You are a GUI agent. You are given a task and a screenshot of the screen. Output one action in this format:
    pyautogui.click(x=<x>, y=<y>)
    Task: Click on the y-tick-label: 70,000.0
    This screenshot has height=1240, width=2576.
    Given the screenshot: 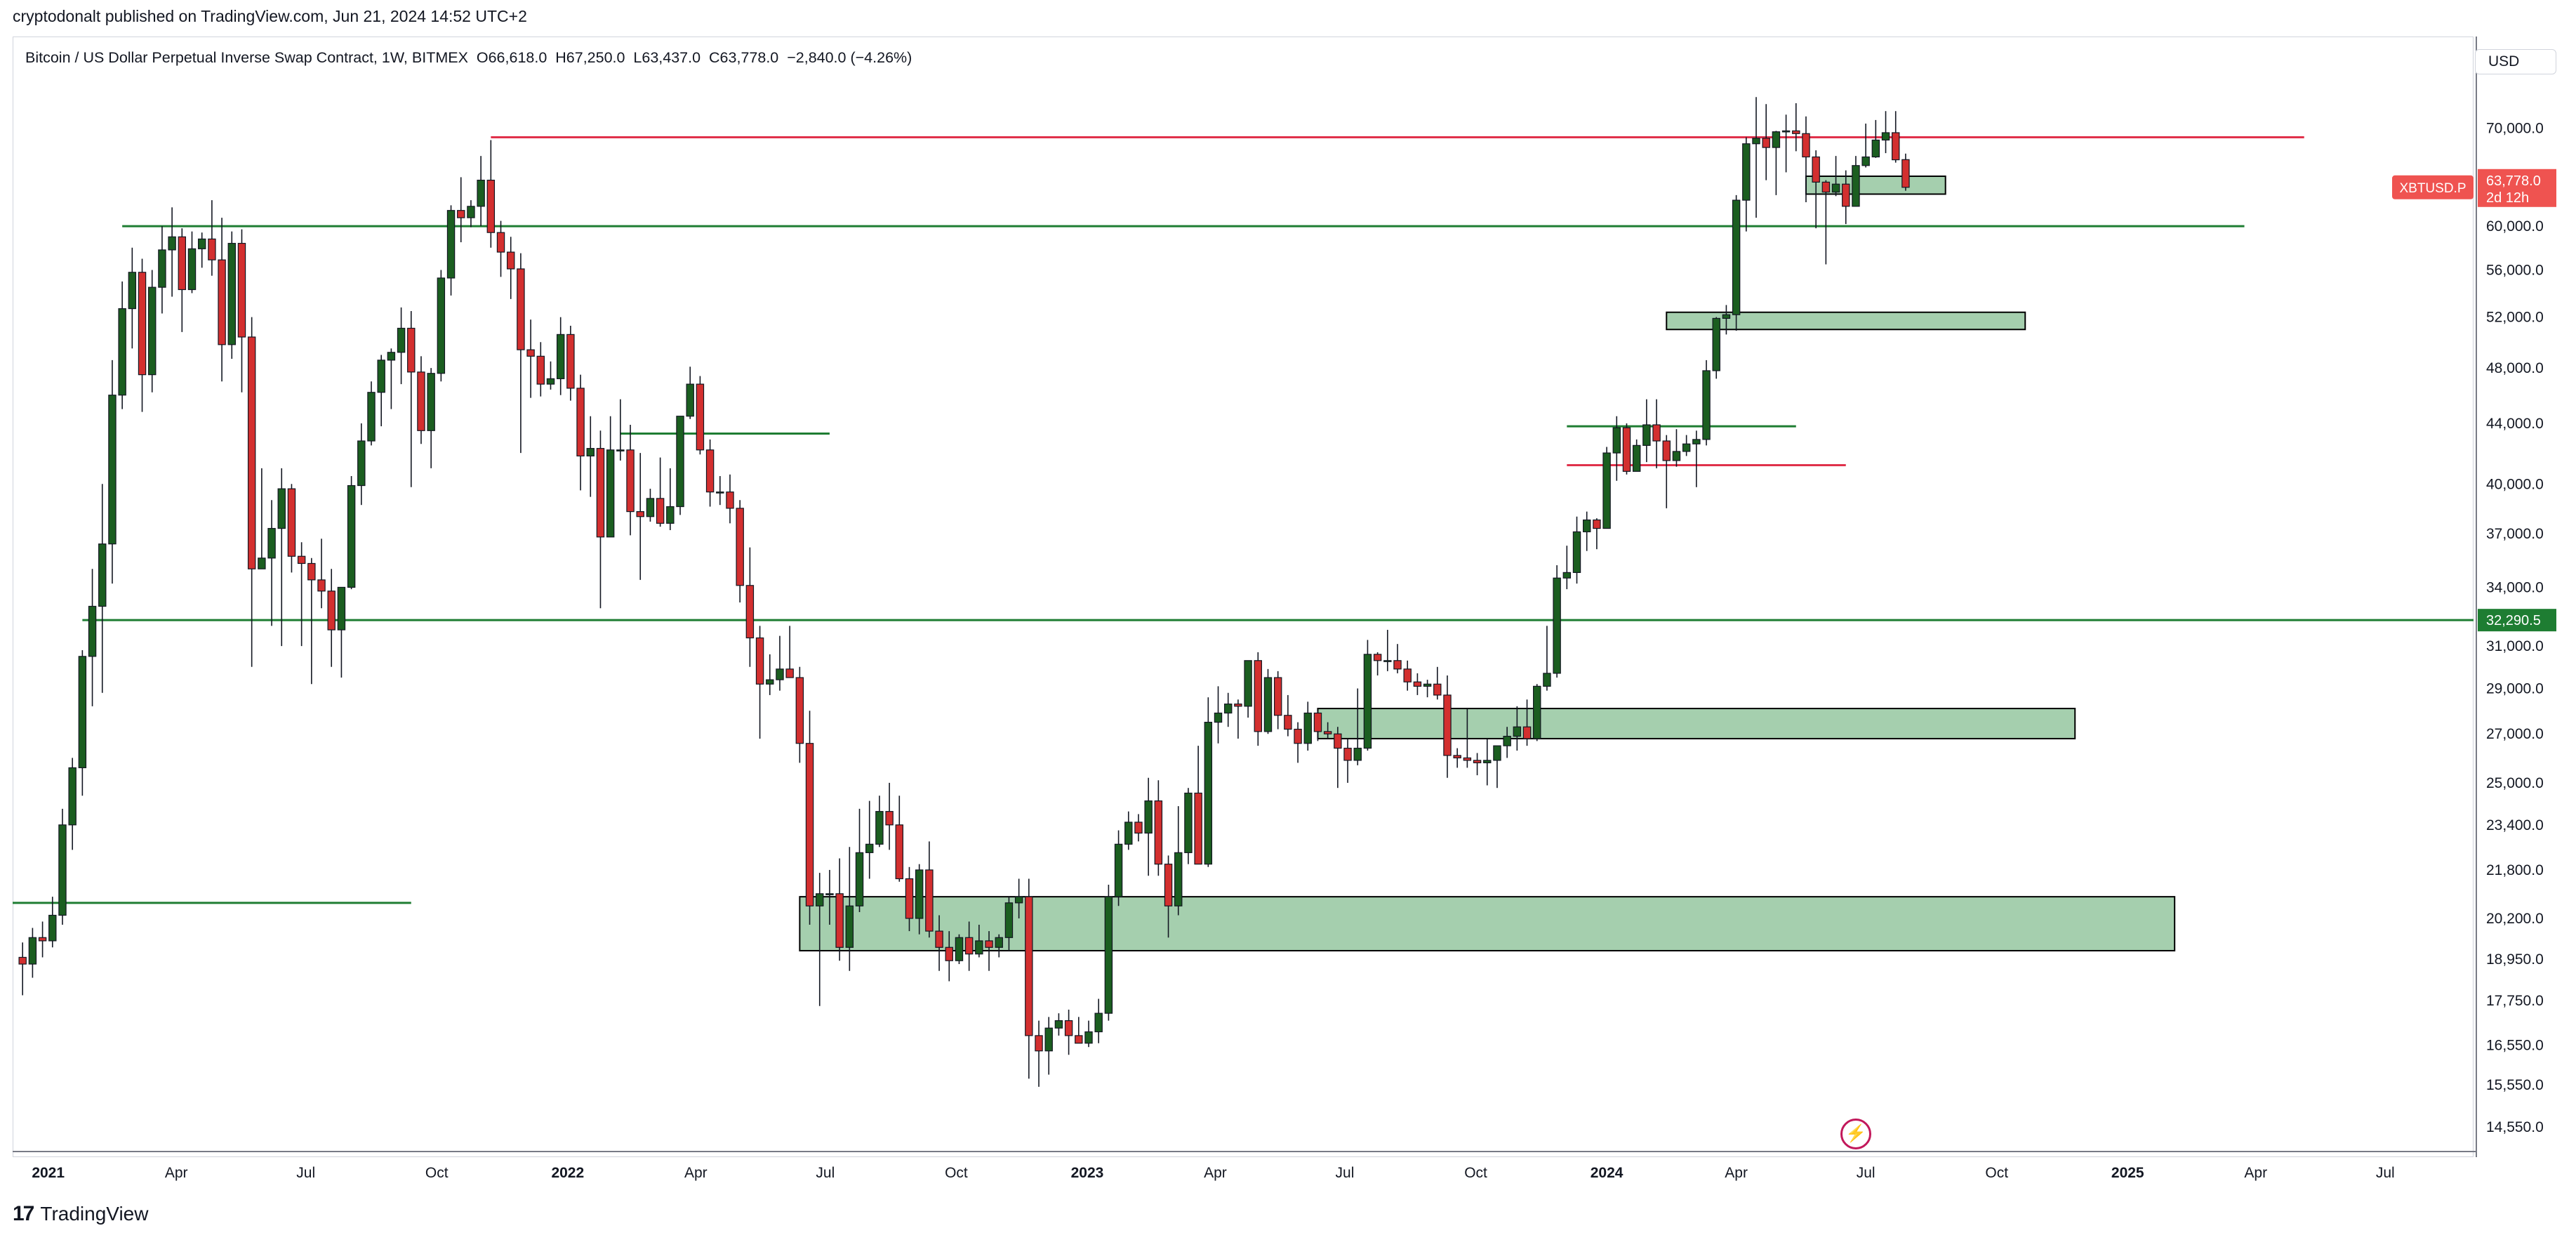 What is the action you would take?
    pyautogui.click(x=2515, y=128)
    